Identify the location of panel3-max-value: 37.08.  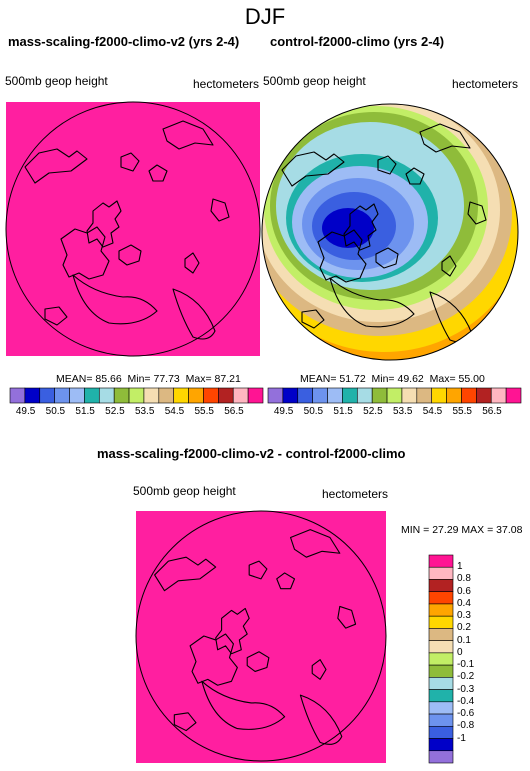
(509, 530).